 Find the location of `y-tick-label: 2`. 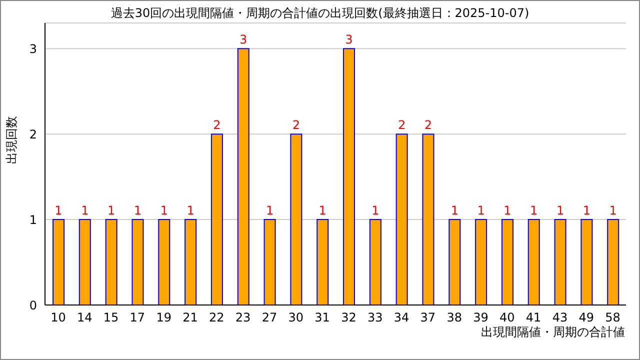

y-tick-label: 2 is located at coordinates (33, 134).